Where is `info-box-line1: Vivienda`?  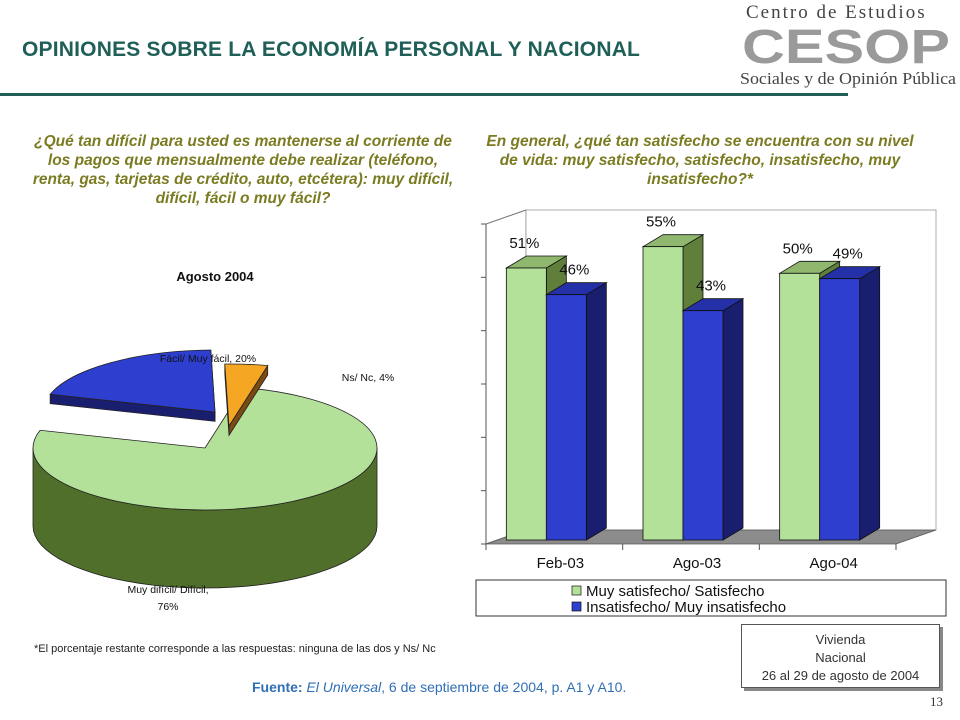
info-box-line1: Vivienda is located at coordinates (840, 639).